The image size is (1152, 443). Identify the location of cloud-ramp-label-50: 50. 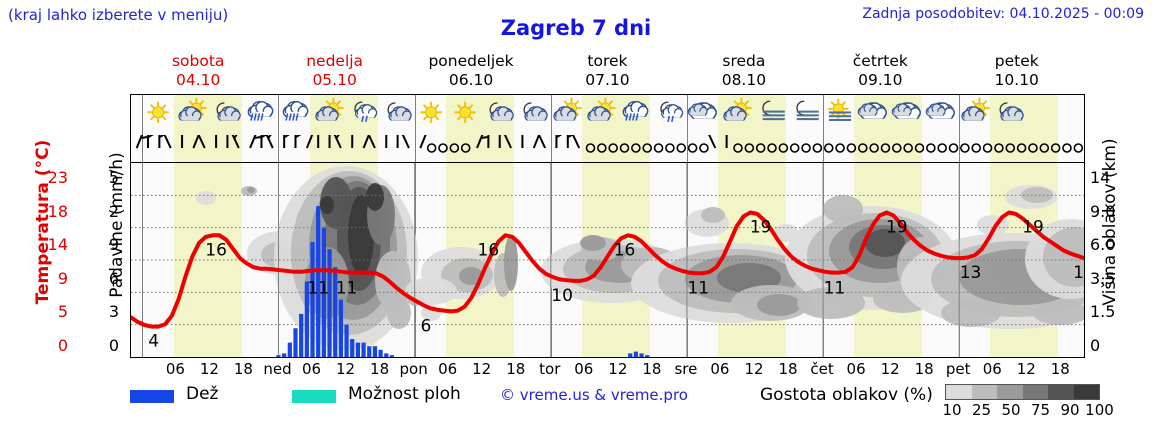
(1011, 410).